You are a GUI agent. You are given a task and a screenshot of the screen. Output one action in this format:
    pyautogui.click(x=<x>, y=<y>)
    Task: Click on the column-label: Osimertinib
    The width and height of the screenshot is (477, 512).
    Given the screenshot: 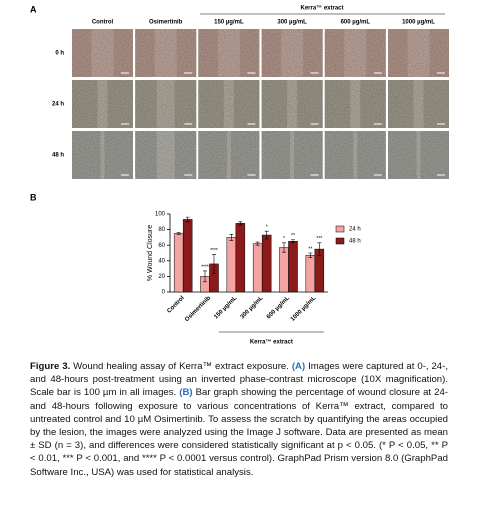 What is the action you would take?
    pyautogui.click(x=166, y=23)
    